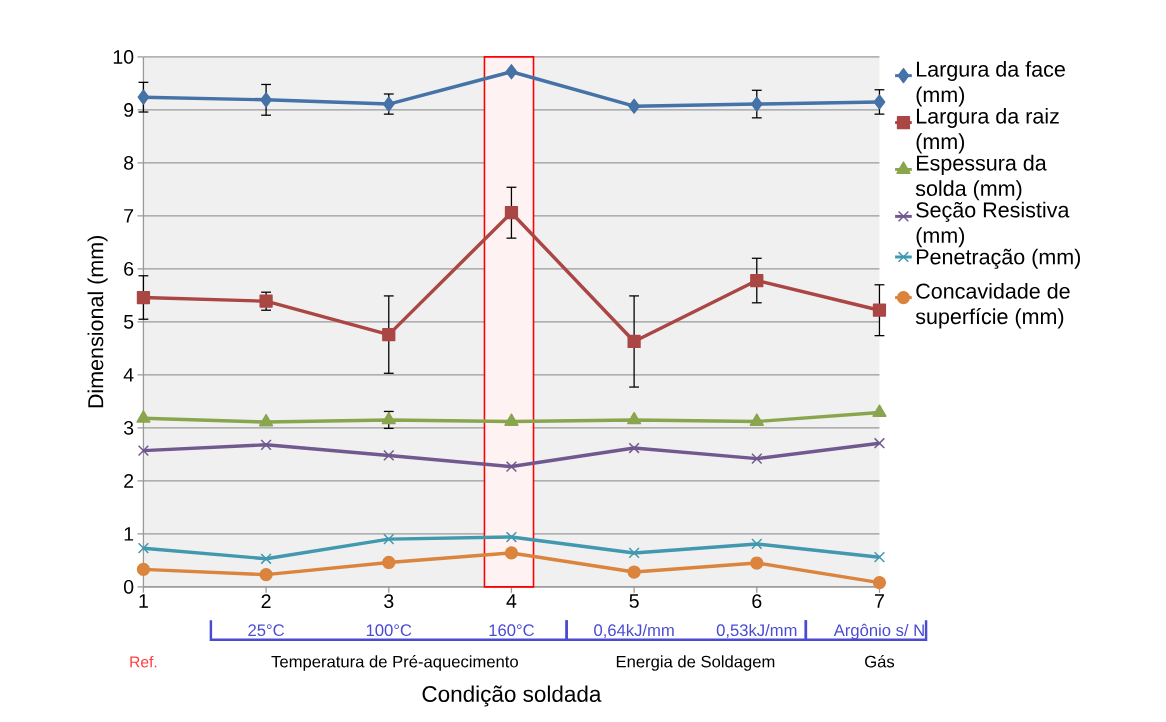 This screenshot has width=1166, height=722. Describe the element at coordinates (987, 130) in the screenshot. I see `legend-label: Largura da raiz (mm)` at that location.